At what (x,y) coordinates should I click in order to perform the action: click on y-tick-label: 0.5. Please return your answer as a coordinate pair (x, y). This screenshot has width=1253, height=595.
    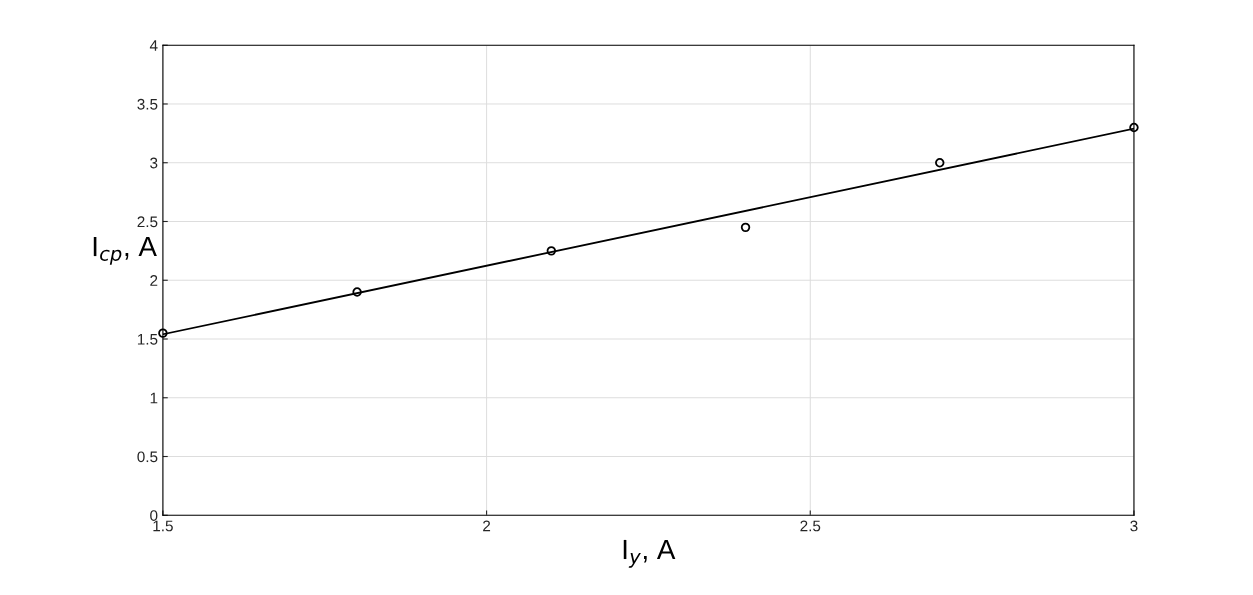
    Looking at the image, I should click on (147, 457).